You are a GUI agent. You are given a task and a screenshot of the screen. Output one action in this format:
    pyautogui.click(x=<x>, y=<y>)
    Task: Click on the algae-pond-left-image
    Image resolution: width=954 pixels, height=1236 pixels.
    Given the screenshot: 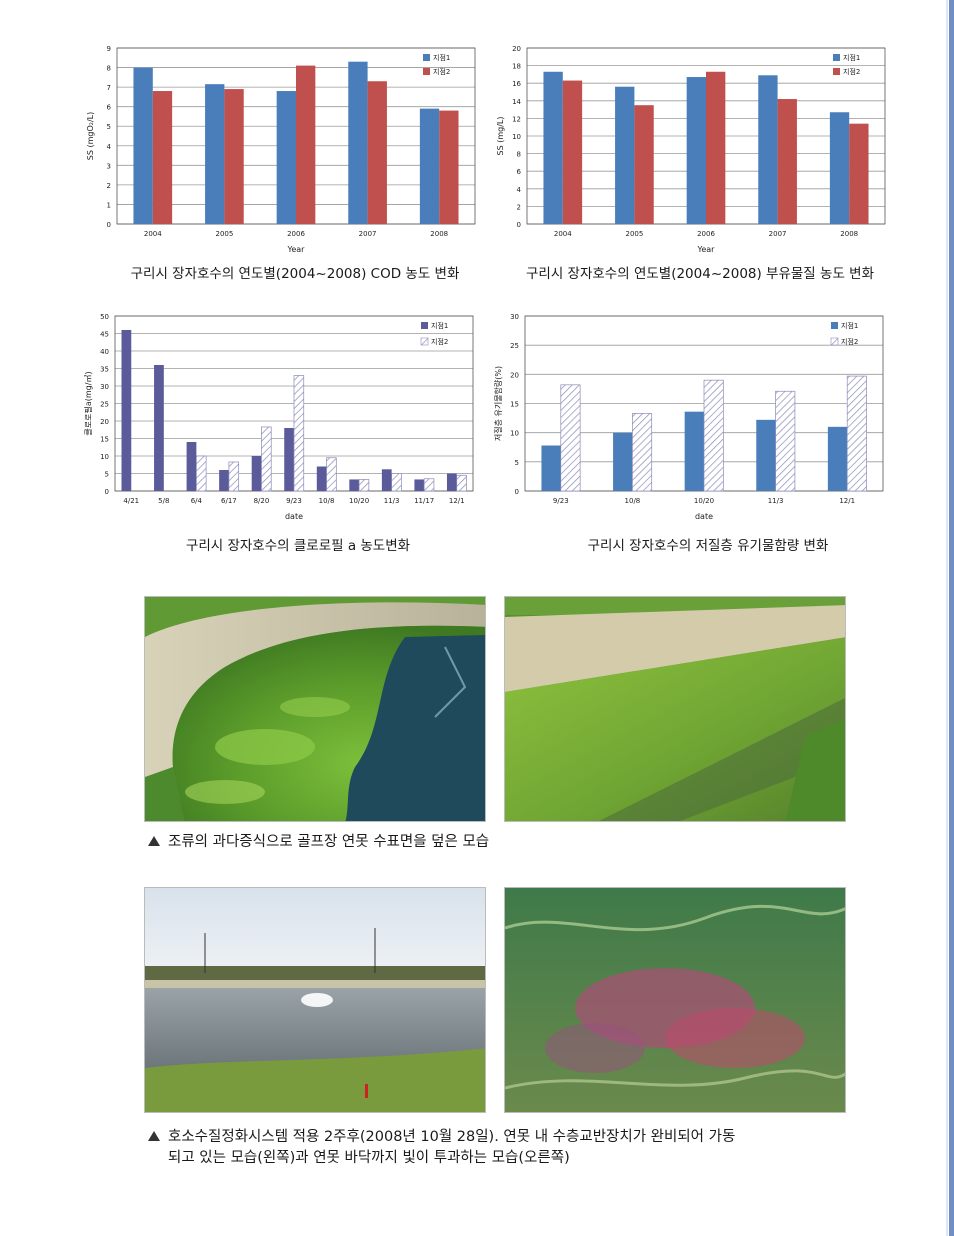 What is the action you would take?
    pyautogui.click(x=315, y=709)
    